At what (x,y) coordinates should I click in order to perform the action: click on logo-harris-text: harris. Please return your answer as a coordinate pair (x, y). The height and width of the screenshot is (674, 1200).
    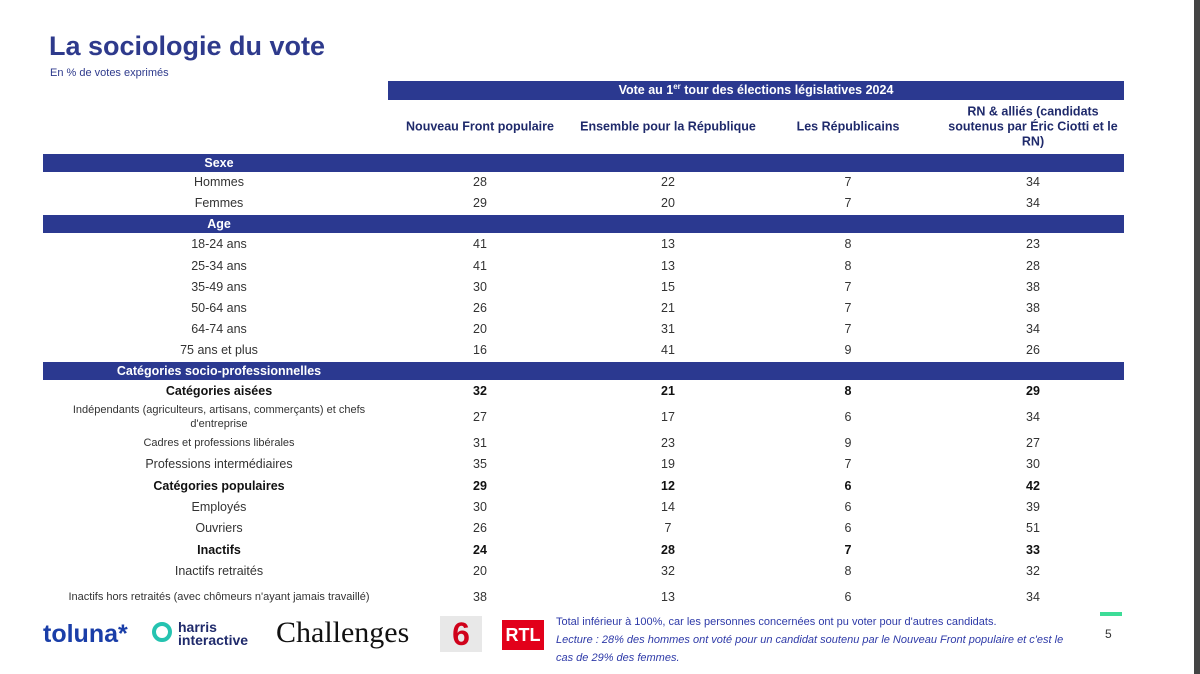
    Looking at the image, I should click on (197, 627).